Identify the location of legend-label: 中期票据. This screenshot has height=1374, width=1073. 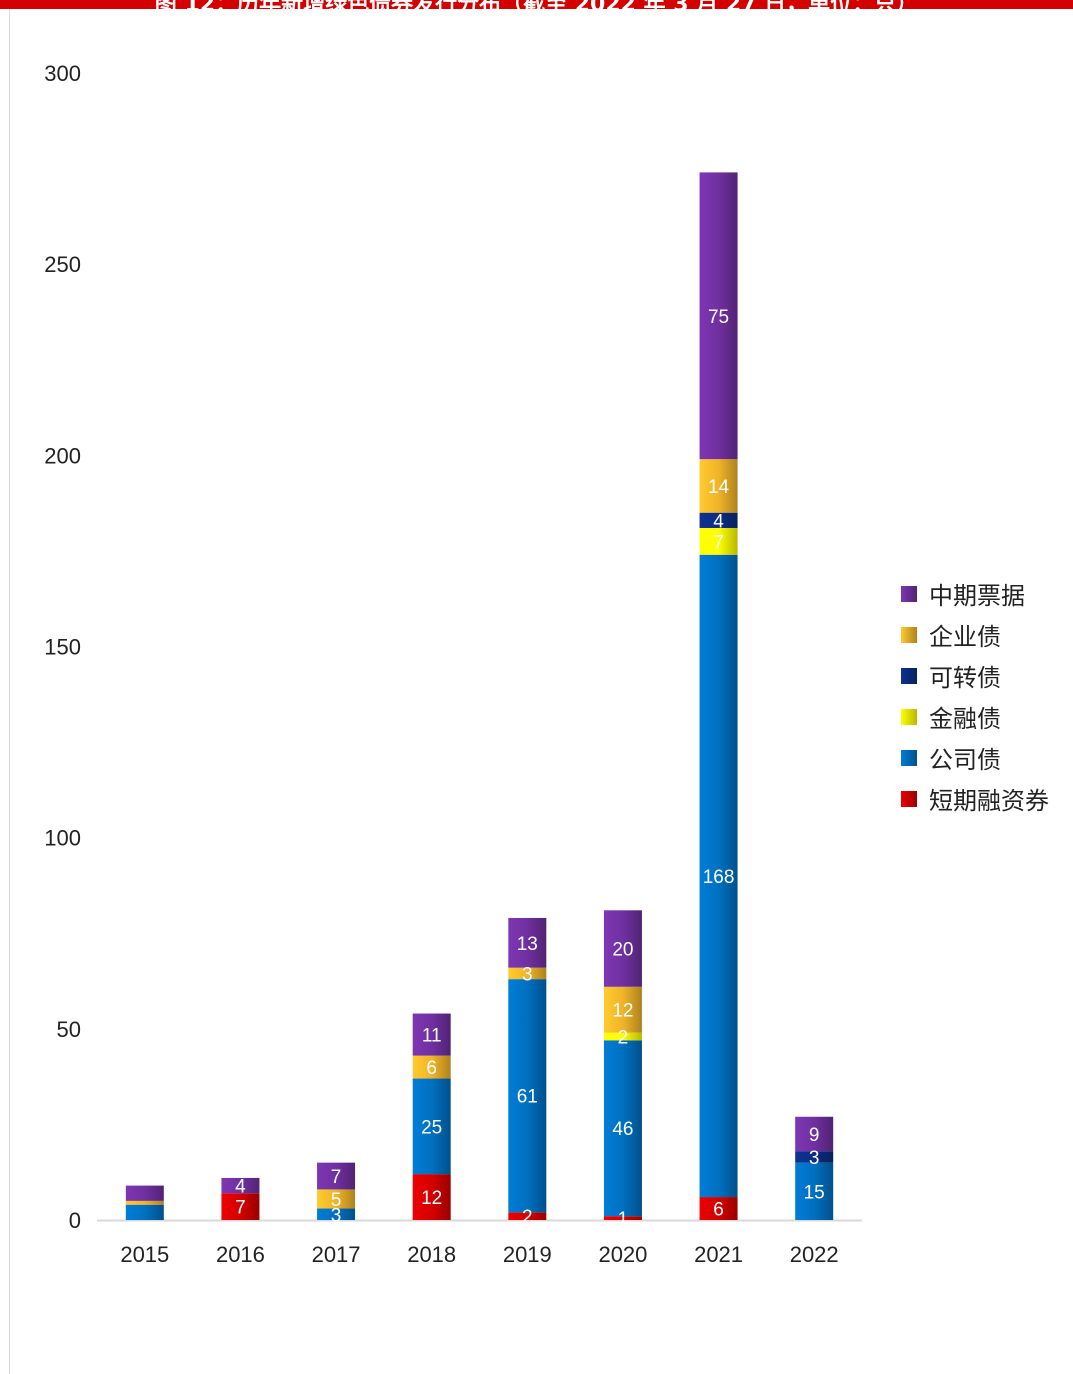
(977, 596).